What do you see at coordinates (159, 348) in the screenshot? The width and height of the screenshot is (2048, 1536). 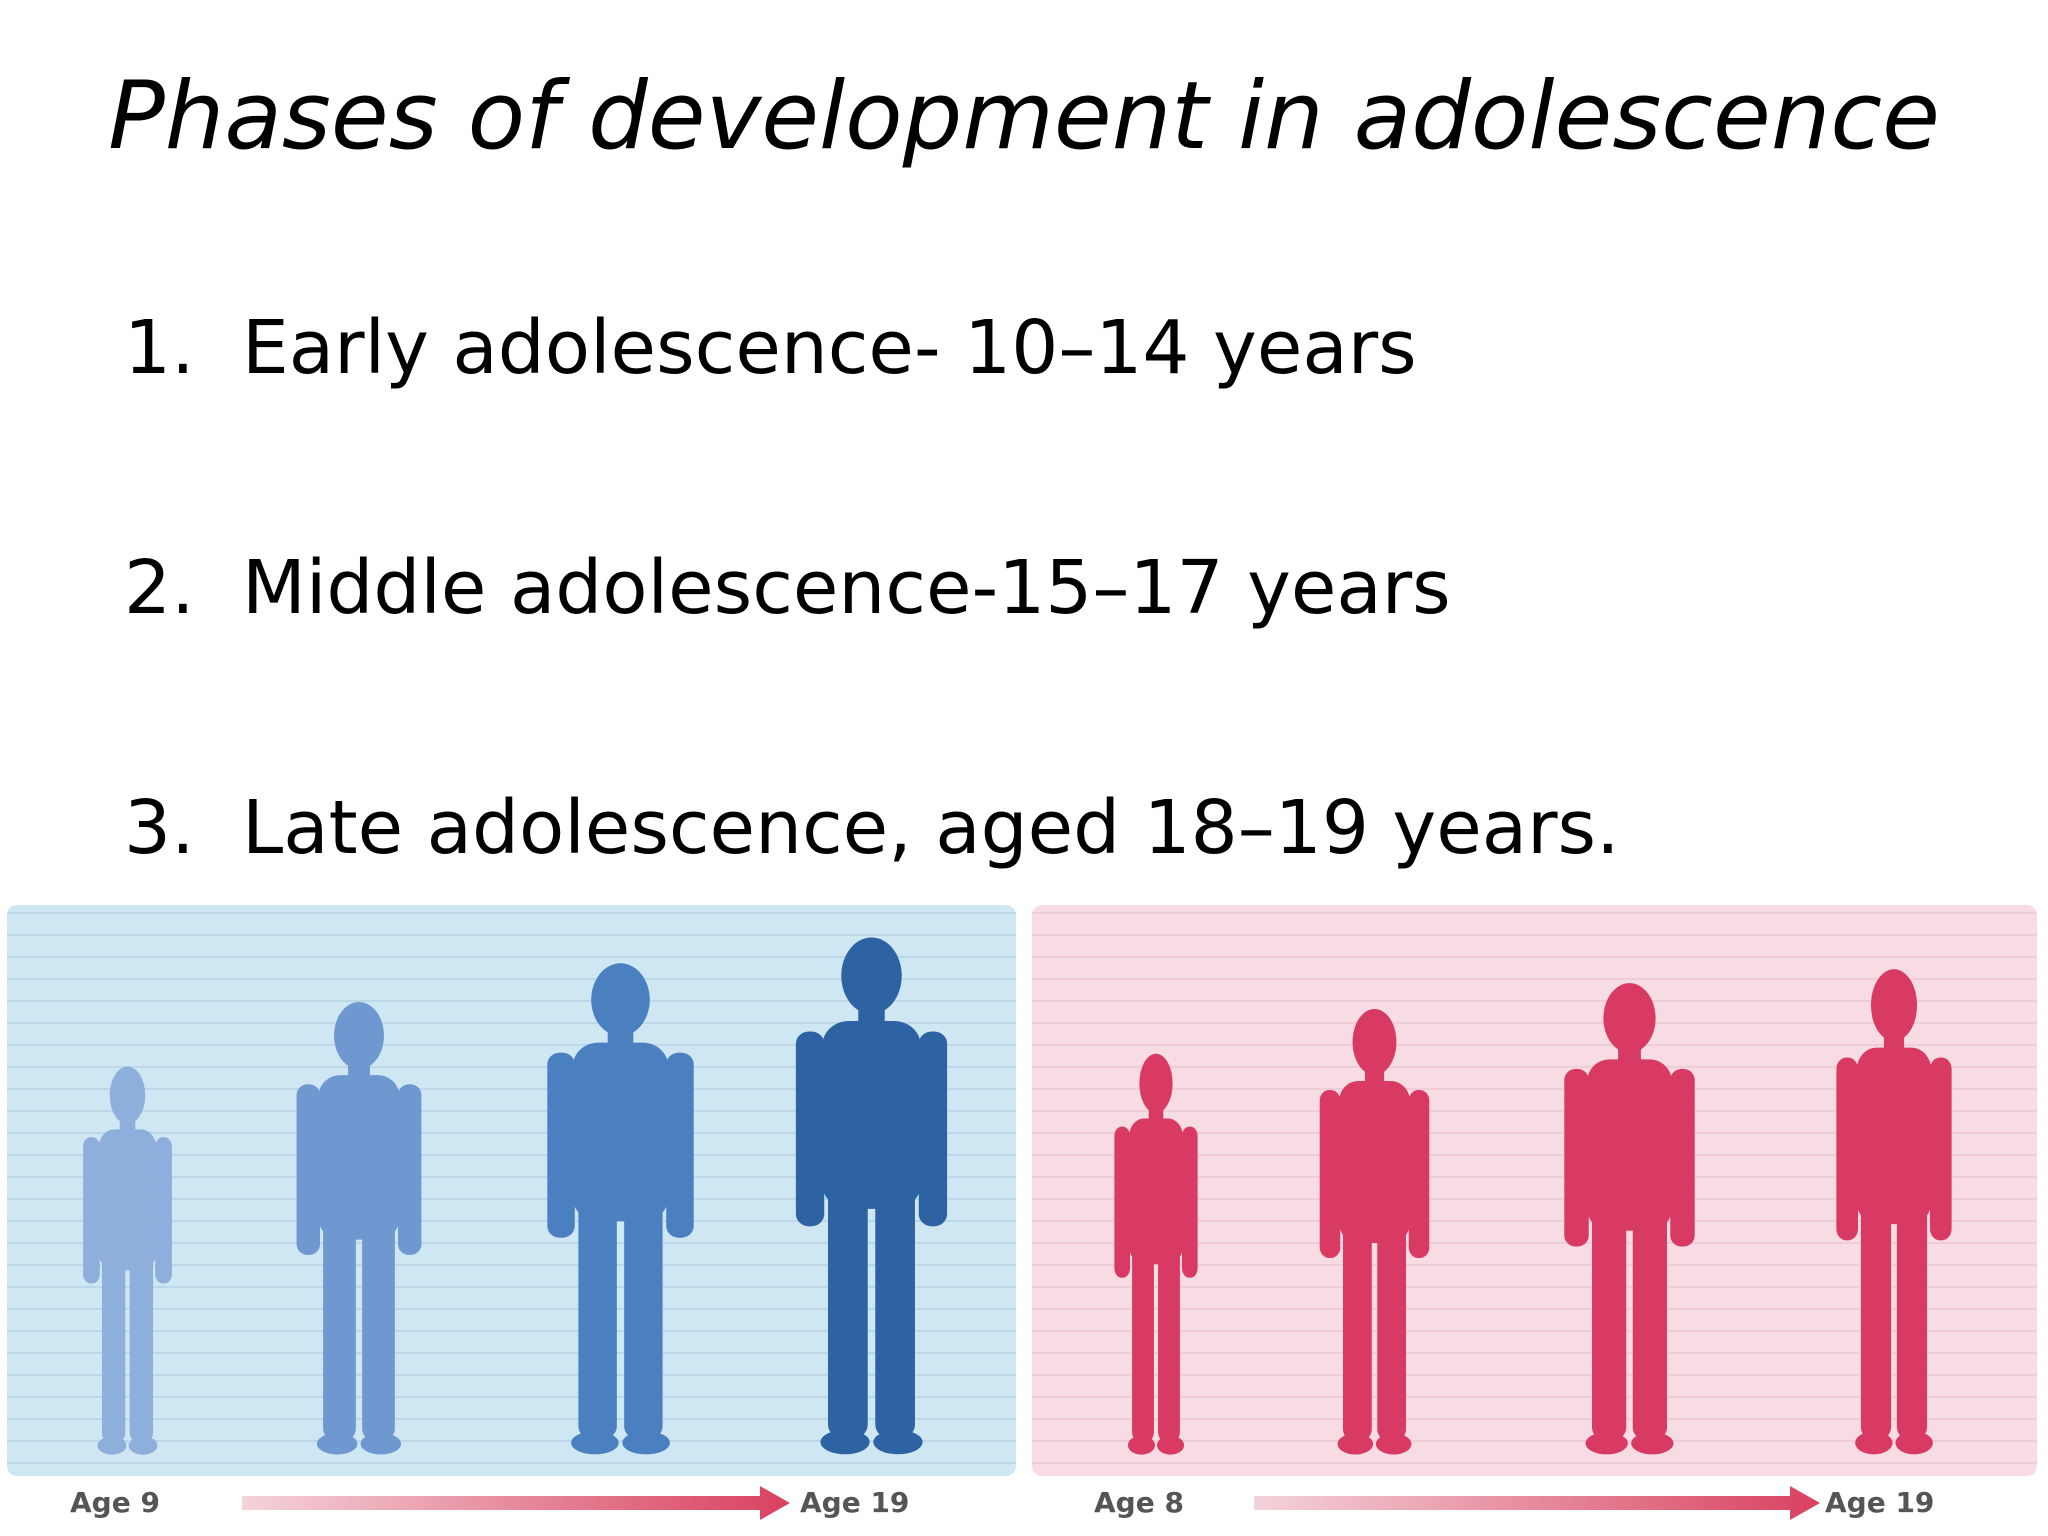 I see `item-number: 1.` at bounding box center [159, 348].